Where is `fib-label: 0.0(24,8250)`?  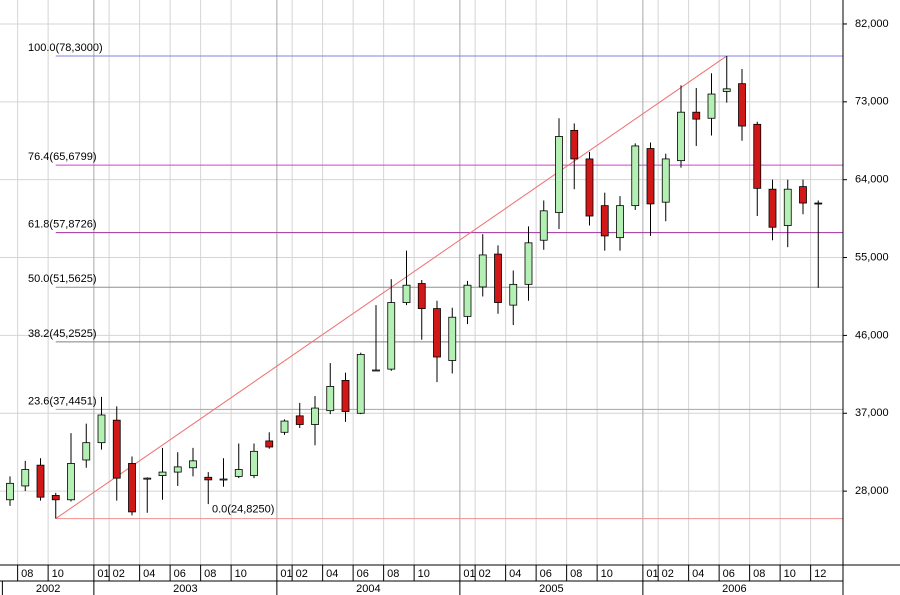 fib-label: 0.0(24,8250) is located at coordinates (243, 509).